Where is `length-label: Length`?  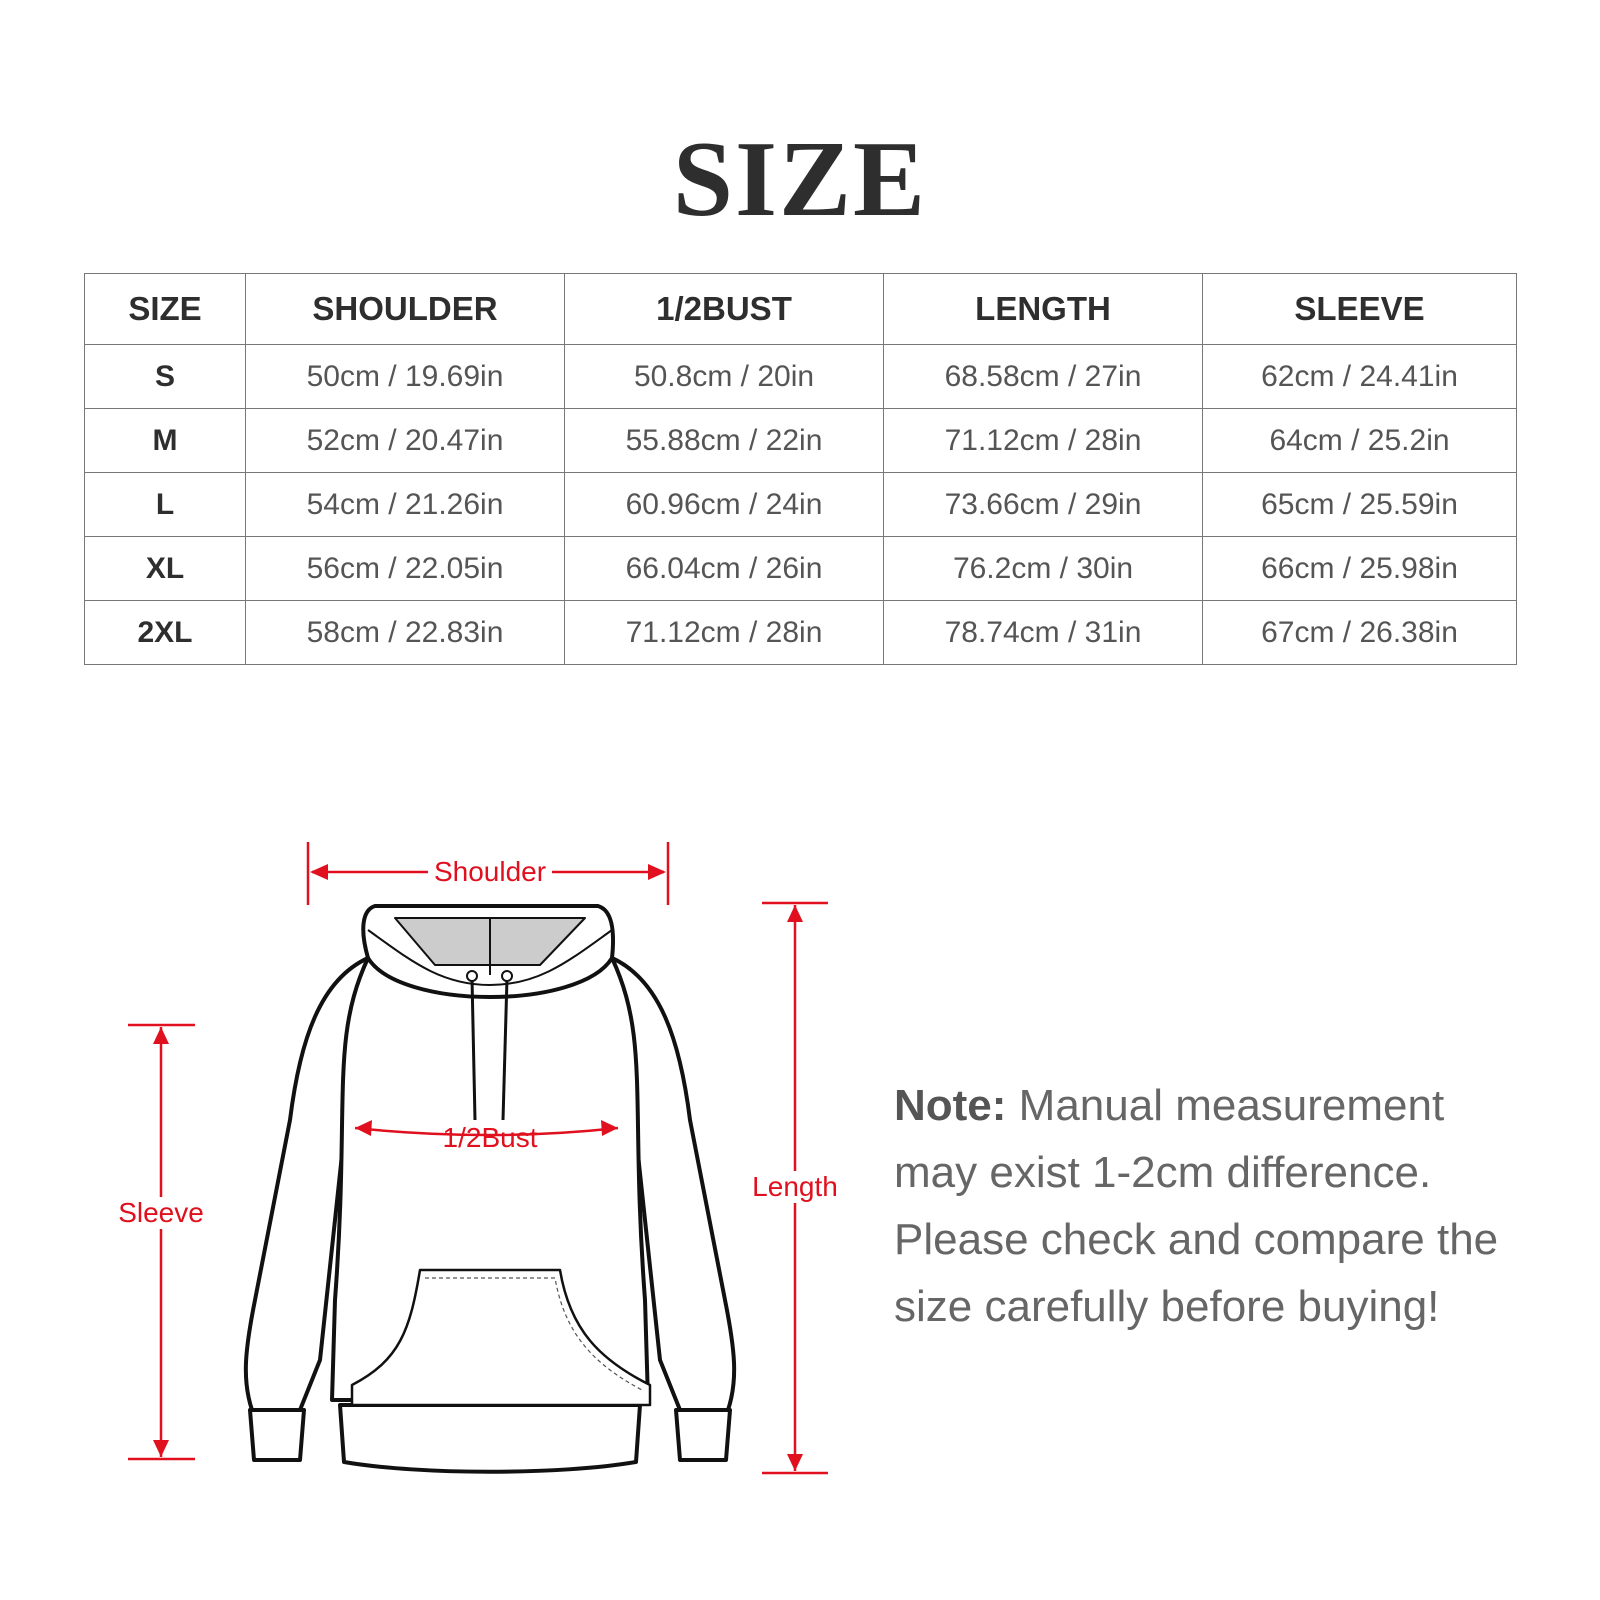
length-label: Length is located at coordinates (795, 1187).